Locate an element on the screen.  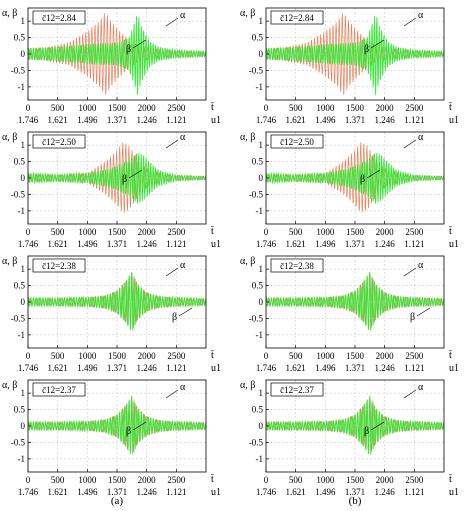
parameter-label: c̄12=2.37 is located at coordinates (297, 390).